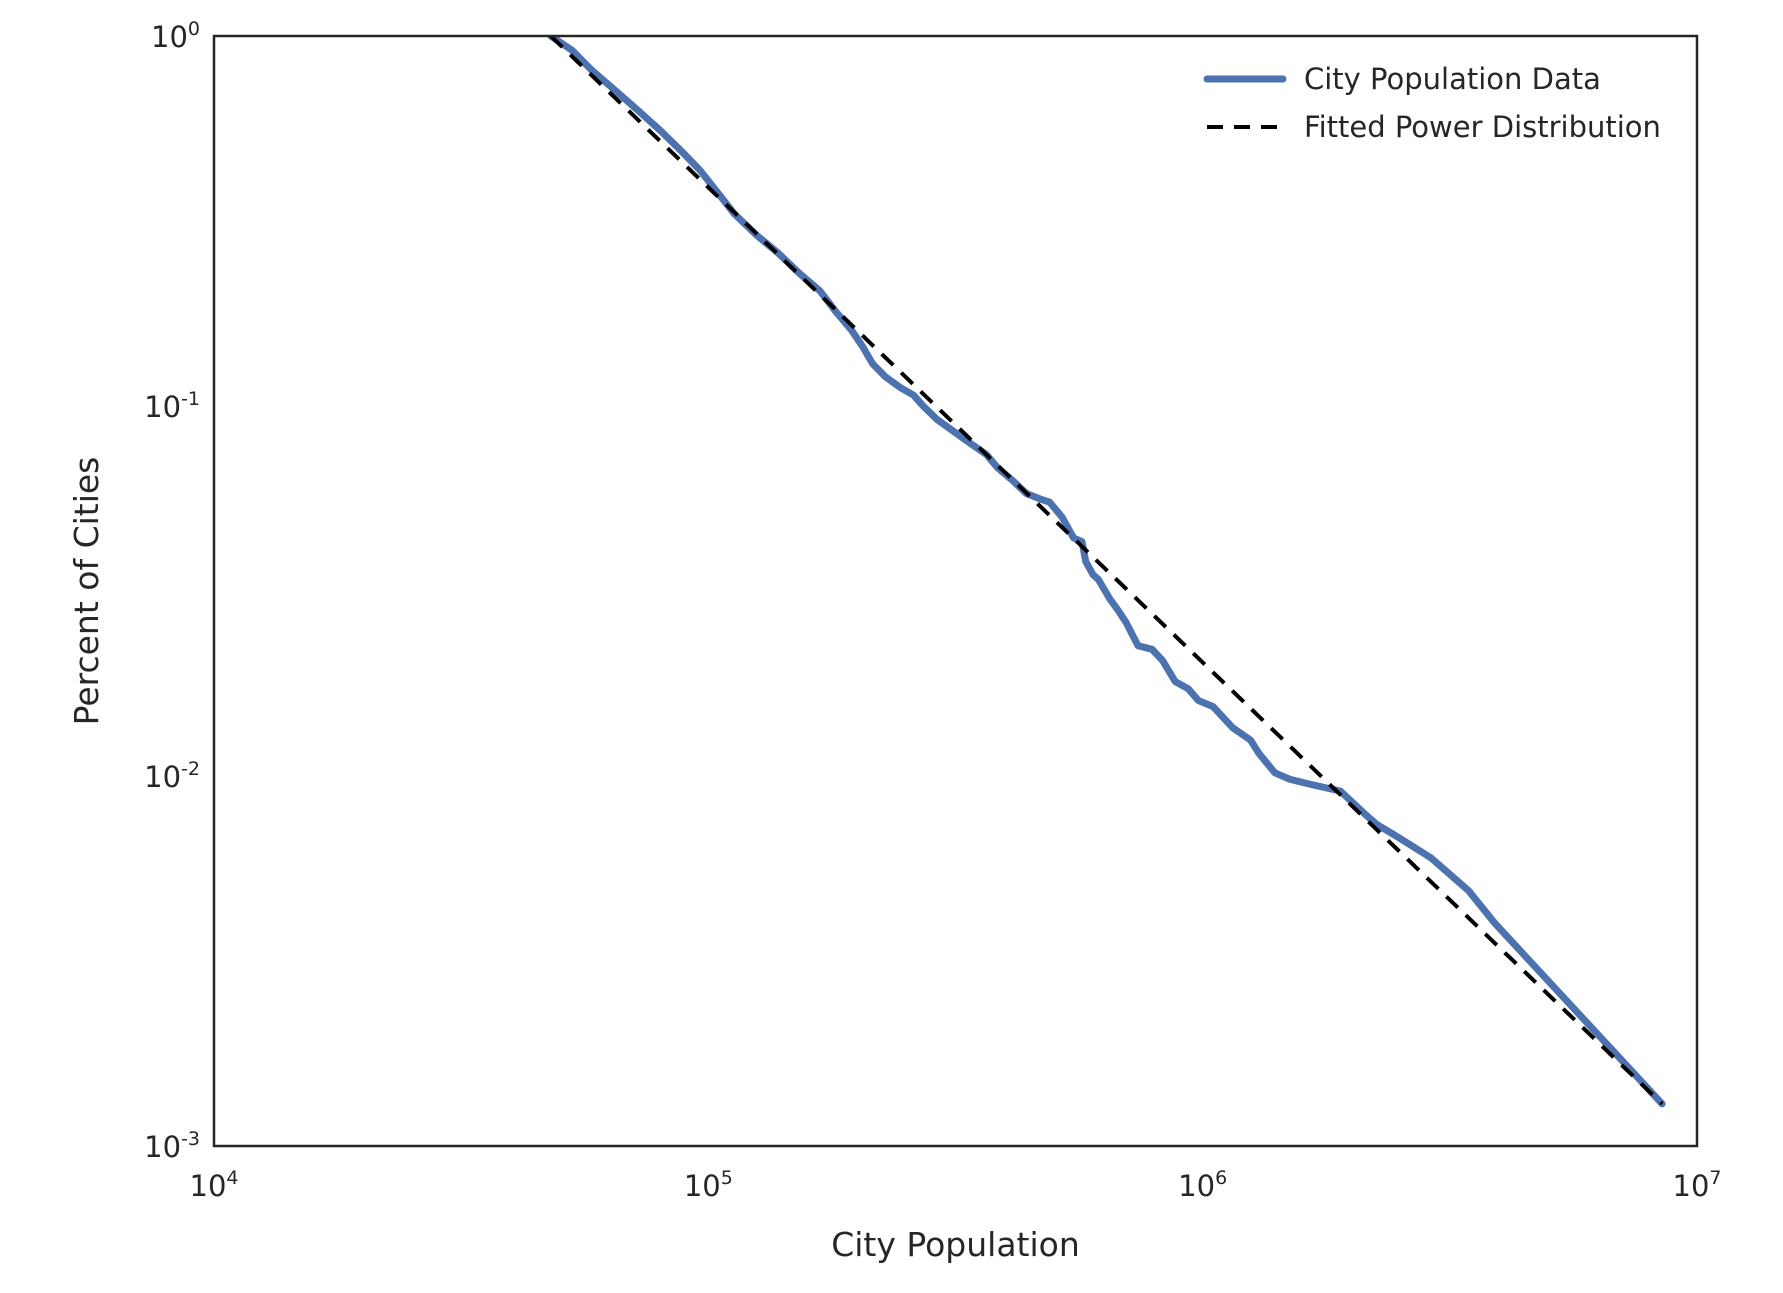  What do you see at coordinates (1482, 127) in the screenshot?
I see `legend-label-1: Fitted Power Distribution` at bounding box center [1482, 127].